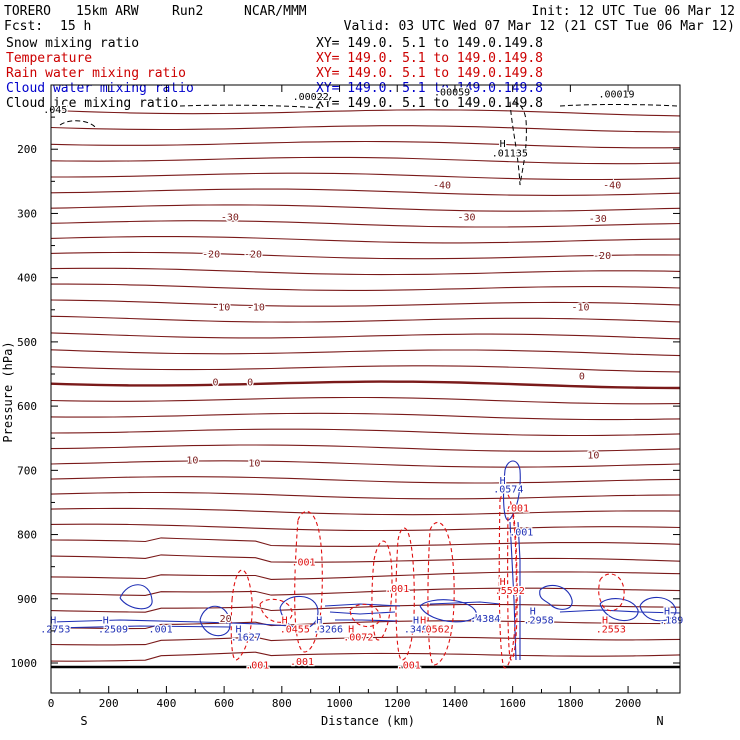 The height and width of the screenshot is (740, 740). Describe the element at coordinates (75, 26) in the screenshot. I see `fcst-value: 15 h` at that location.